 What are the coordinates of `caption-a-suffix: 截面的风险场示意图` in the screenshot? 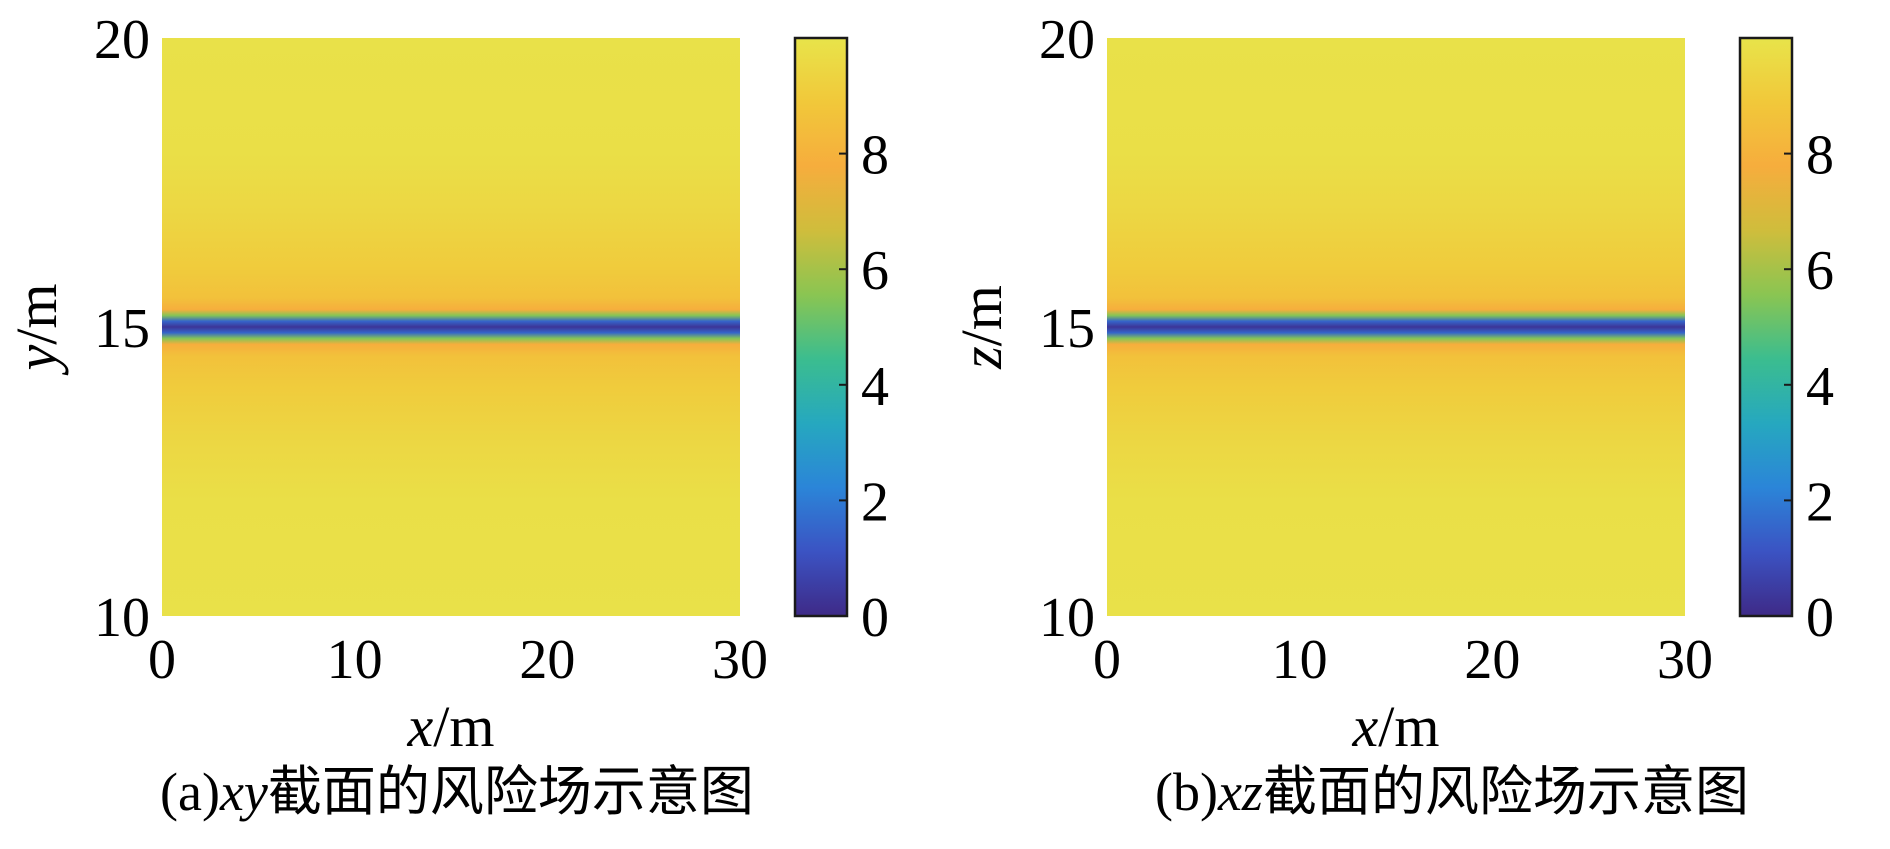 It's located at (510, 792).